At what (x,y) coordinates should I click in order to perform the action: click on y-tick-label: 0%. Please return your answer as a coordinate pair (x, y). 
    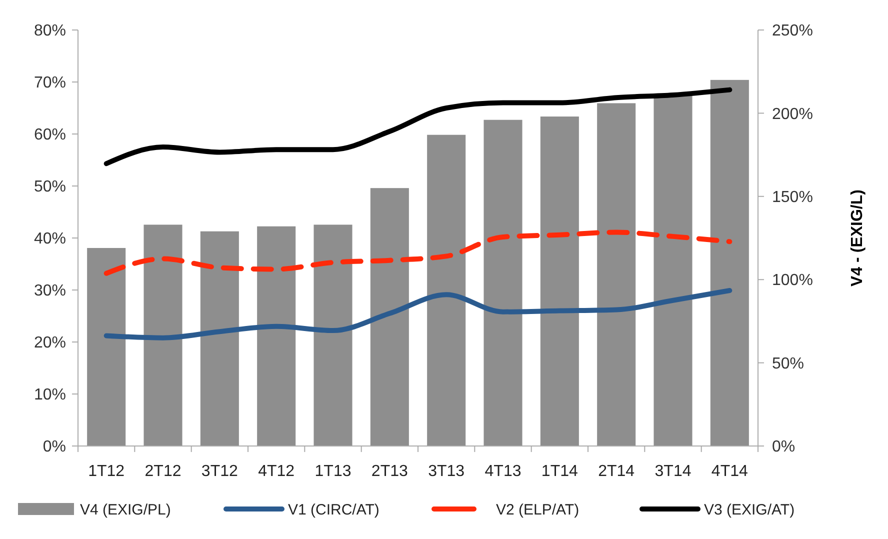
    Looking at the image, I should click on (54, 447).